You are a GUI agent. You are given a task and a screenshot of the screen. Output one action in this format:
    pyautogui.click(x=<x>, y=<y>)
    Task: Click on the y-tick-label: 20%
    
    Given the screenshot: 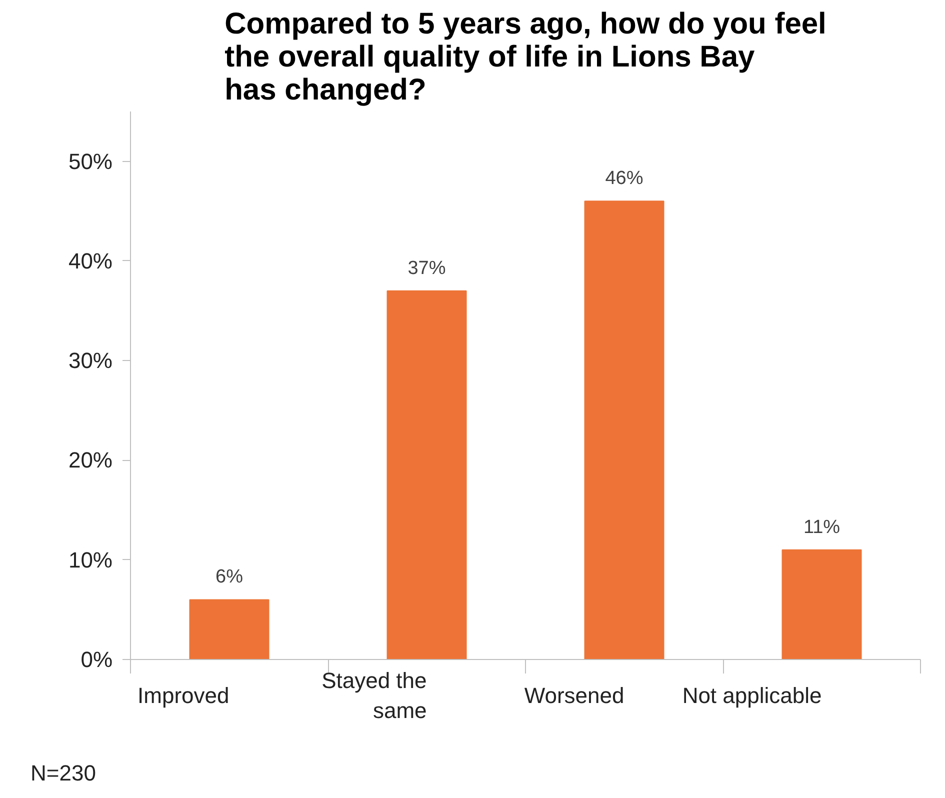 What is the action you would take?
    pyautogui.click(x=90, y=460)
    